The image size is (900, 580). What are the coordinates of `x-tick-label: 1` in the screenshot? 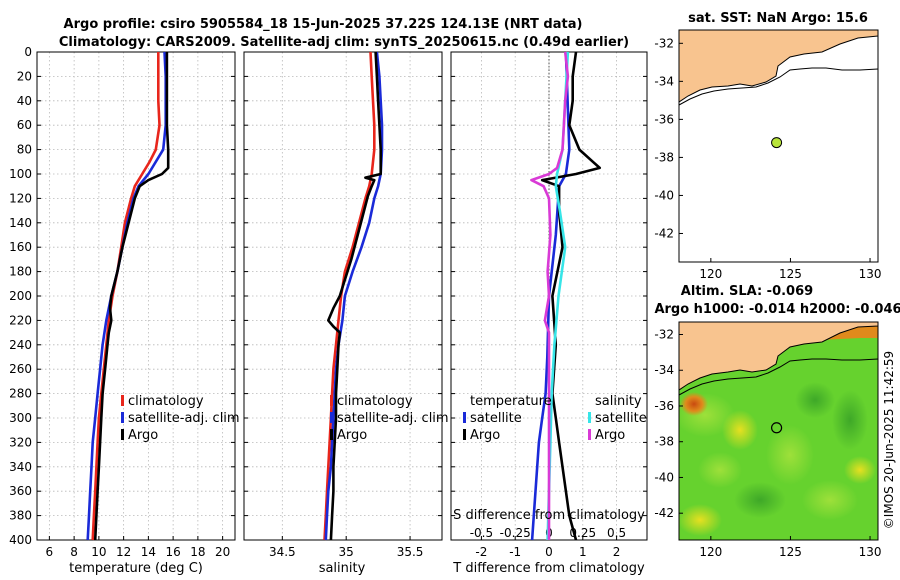 It's located at (583, 552).